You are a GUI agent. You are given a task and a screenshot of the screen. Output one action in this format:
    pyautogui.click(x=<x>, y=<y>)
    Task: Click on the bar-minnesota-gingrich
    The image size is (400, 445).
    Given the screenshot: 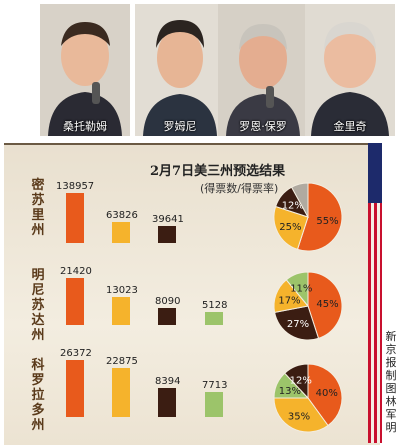 What is the action you would take?
    pyautogui.click(x=214, y=318)
    